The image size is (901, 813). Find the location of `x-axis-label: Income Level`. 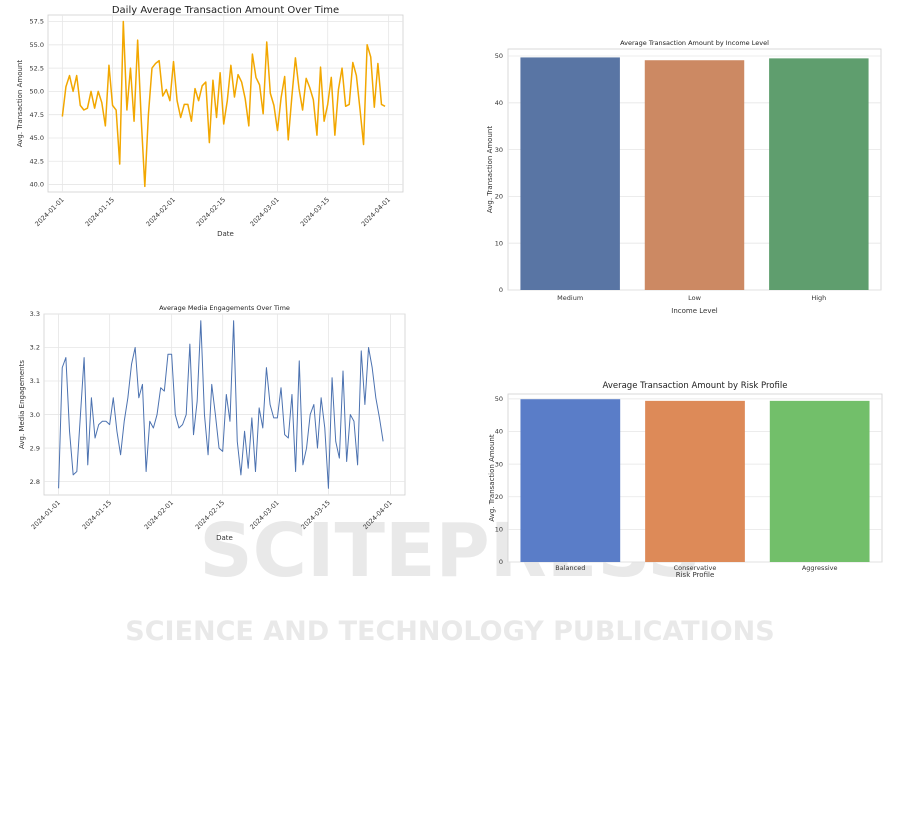

x-axis-label: Income Level is located at coordinates (694, 311).